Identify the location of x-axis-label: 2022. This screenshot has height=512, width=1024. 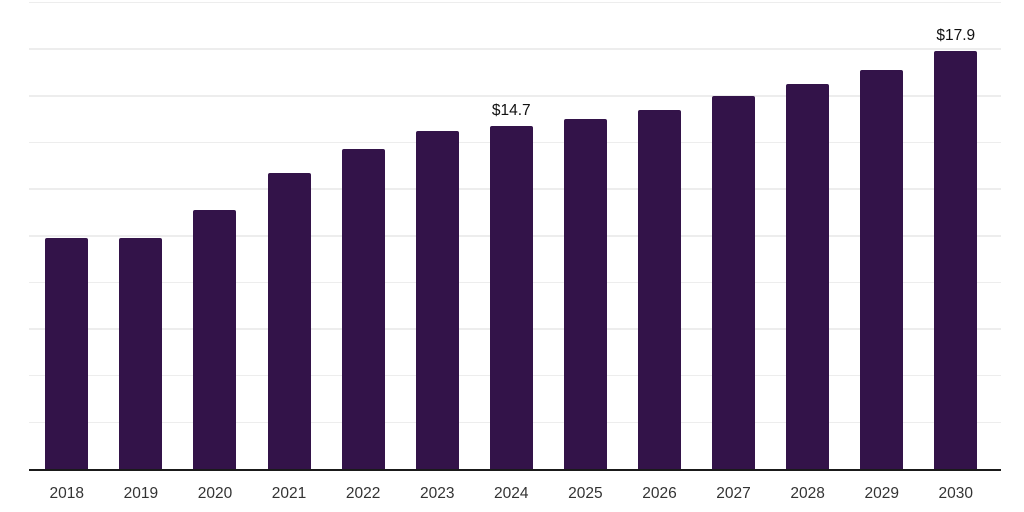
(363, 493).